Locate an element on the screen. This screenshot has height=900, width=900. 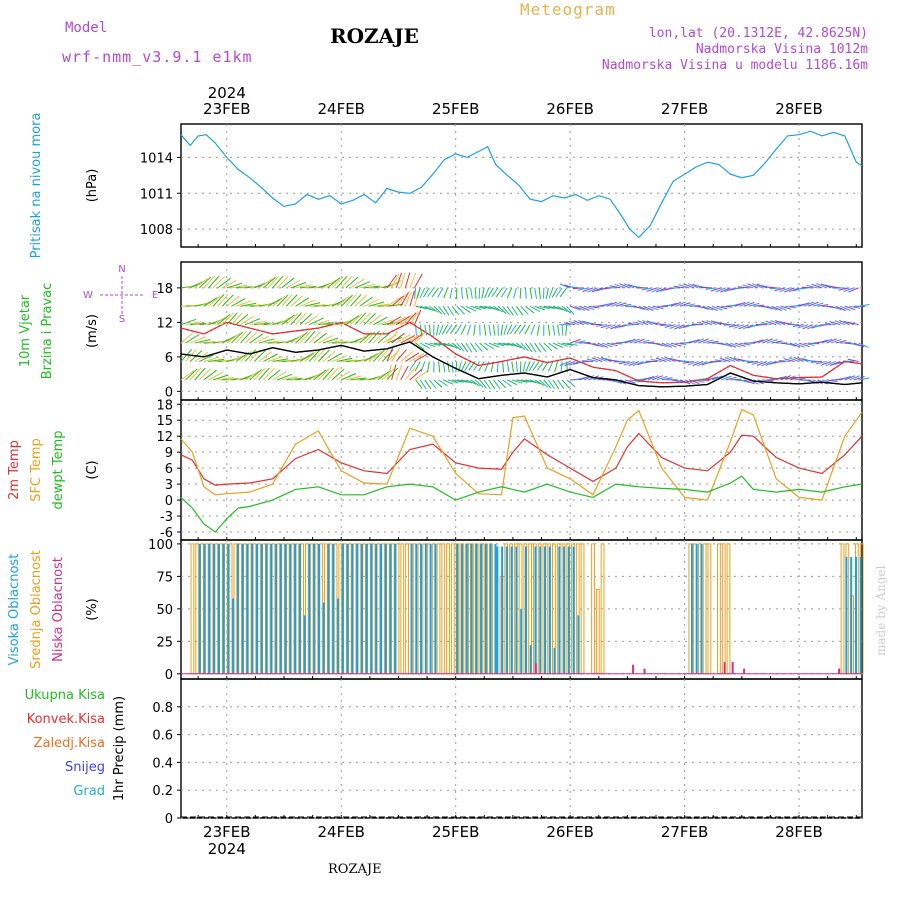
panel-label: Konvek.Kisa is located at coordinates (66, 719).